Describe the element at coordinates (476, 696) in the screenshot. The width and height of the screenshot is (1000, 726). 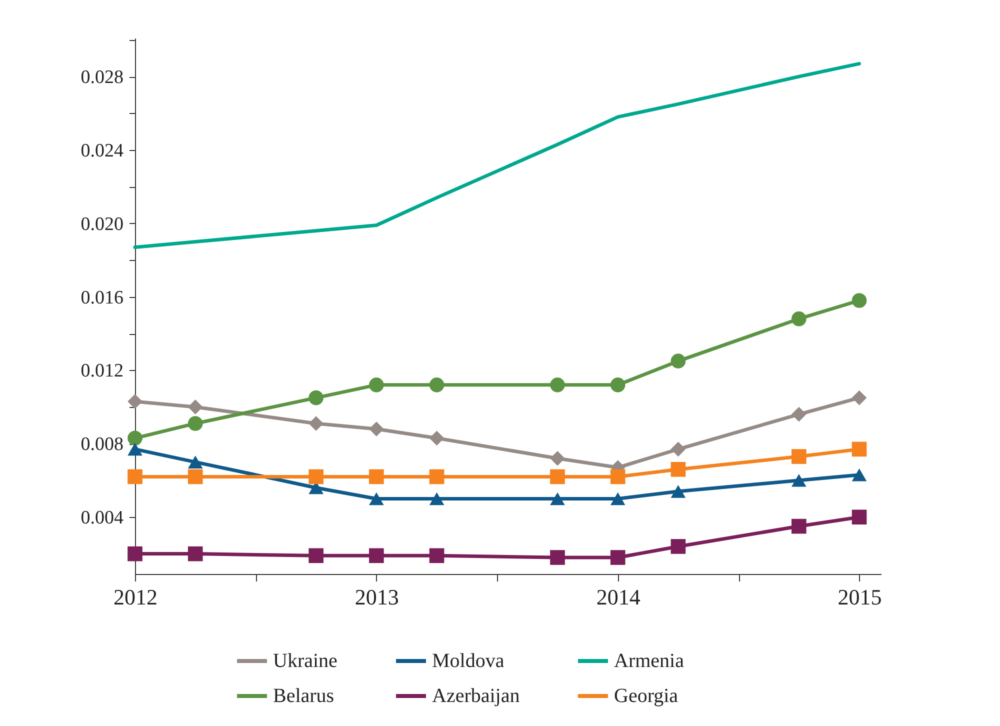
I see `legend-label: Azerbaijan` at that location.